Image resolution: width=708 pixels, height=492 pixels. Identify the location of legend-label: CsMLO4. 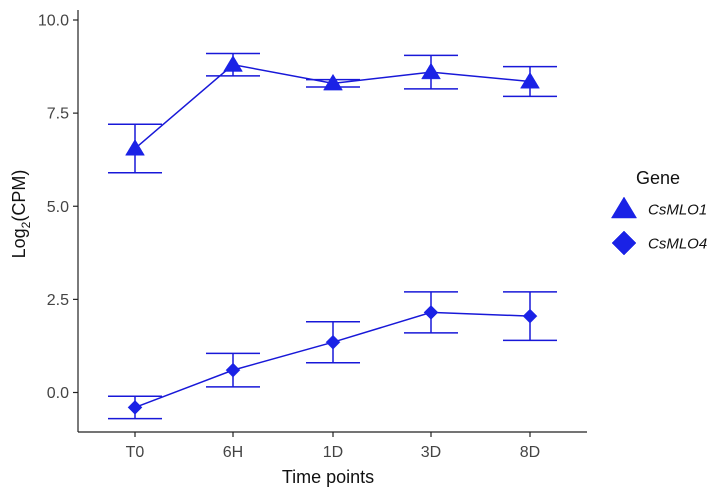
(677, 244).